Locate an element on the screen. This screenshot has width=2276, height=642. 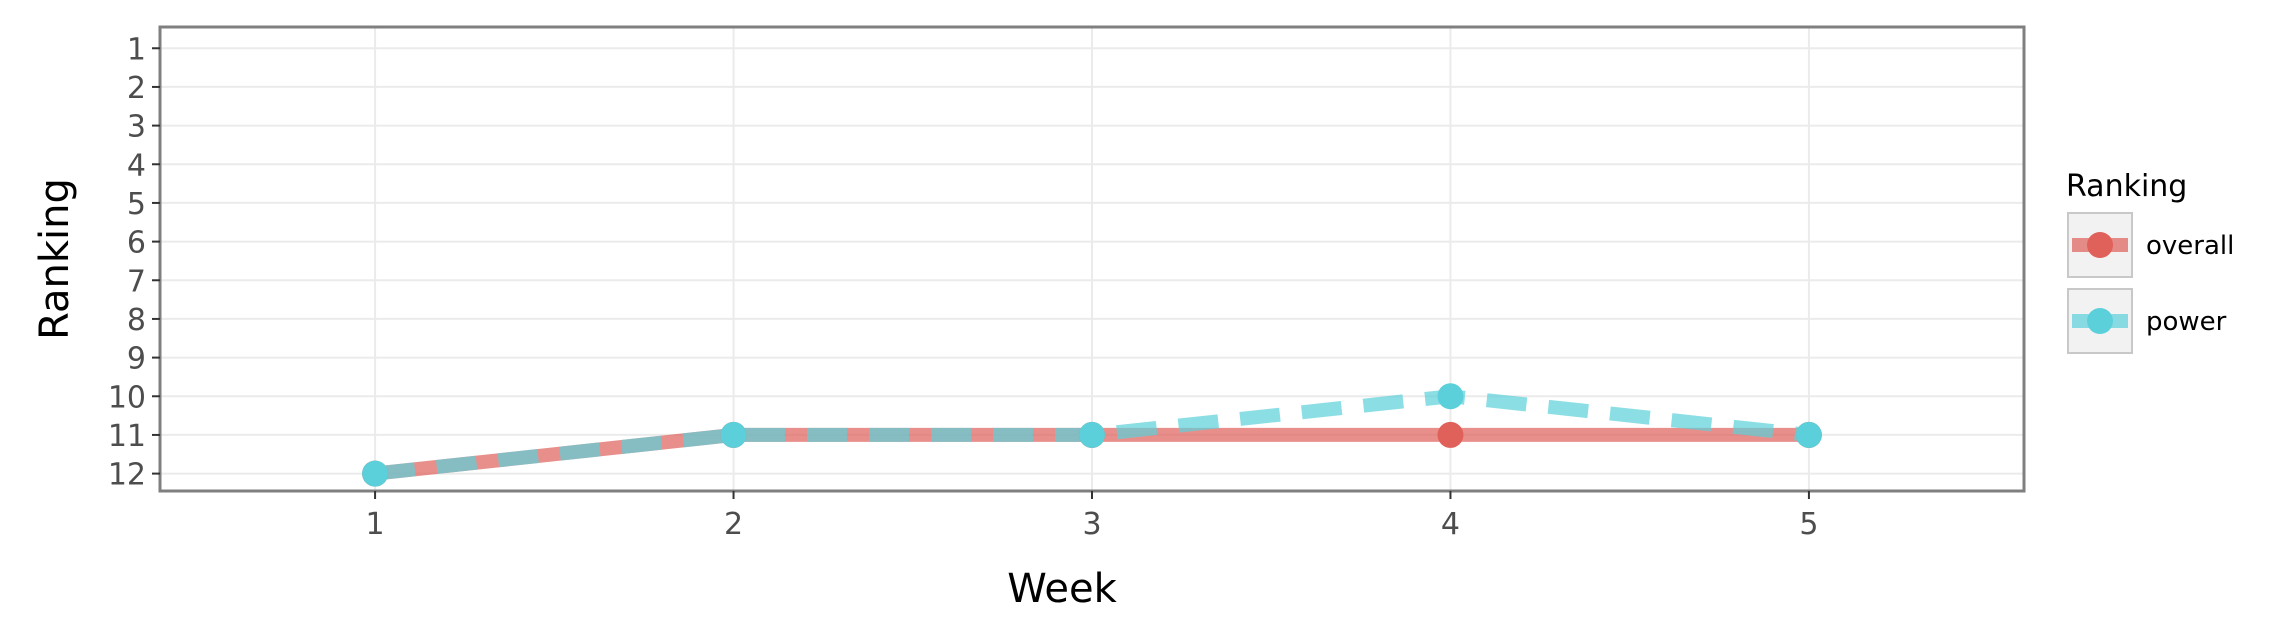
legend-marker-power is located at coordinates (2100, 321).